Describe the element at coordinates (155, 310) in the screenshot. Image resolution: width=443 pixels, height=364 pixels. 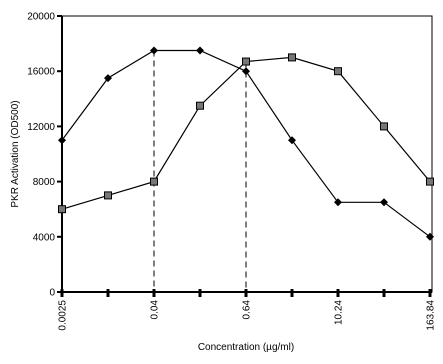
I see `x-tick-label: 0.04` at that location.